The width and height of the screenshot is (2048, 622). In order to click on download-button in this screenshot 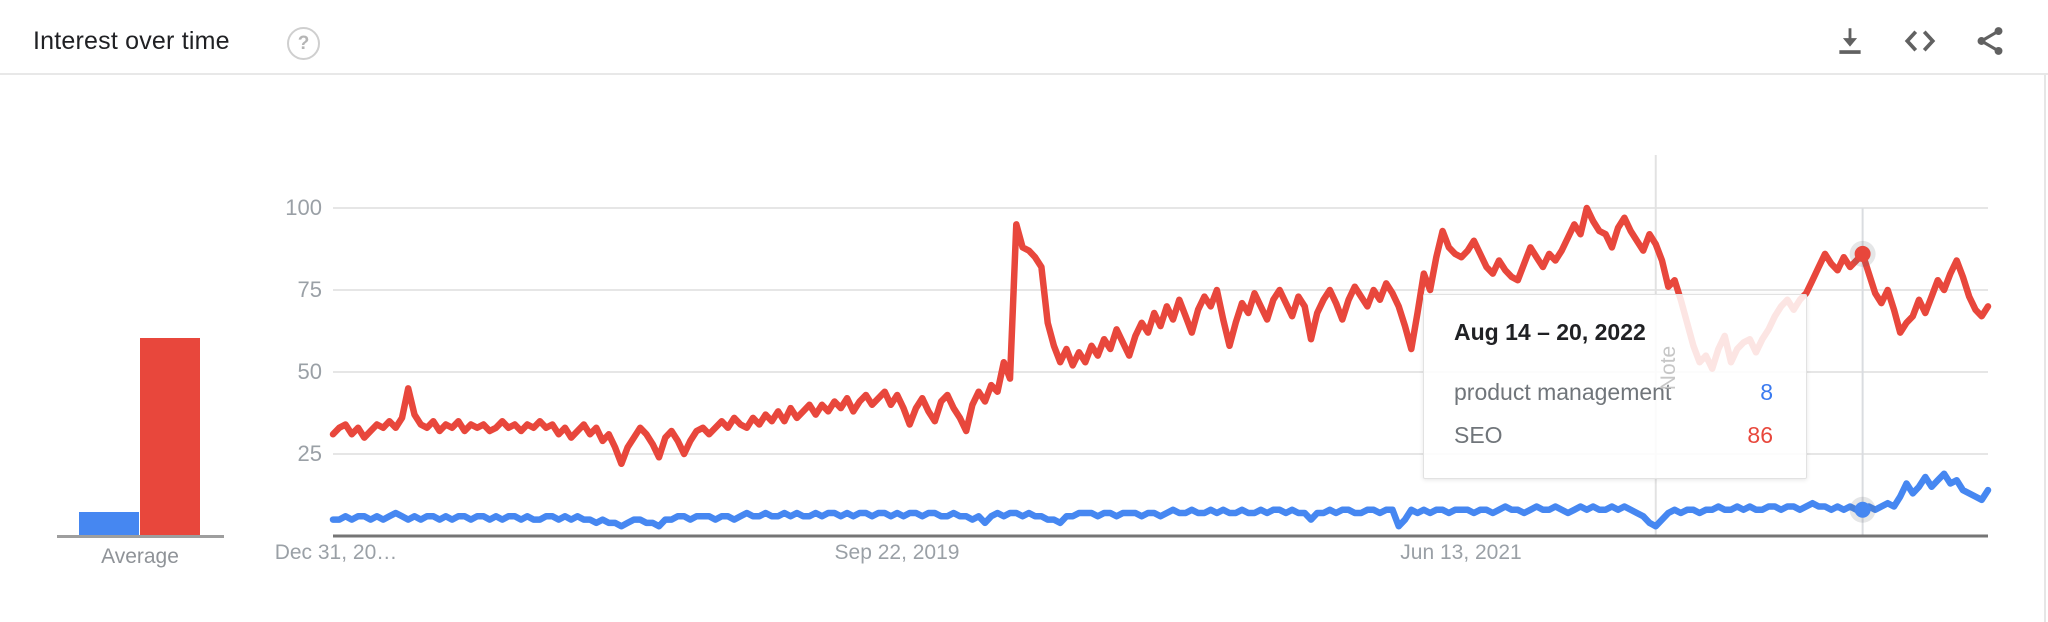, I will do `click(1850, 41)`.